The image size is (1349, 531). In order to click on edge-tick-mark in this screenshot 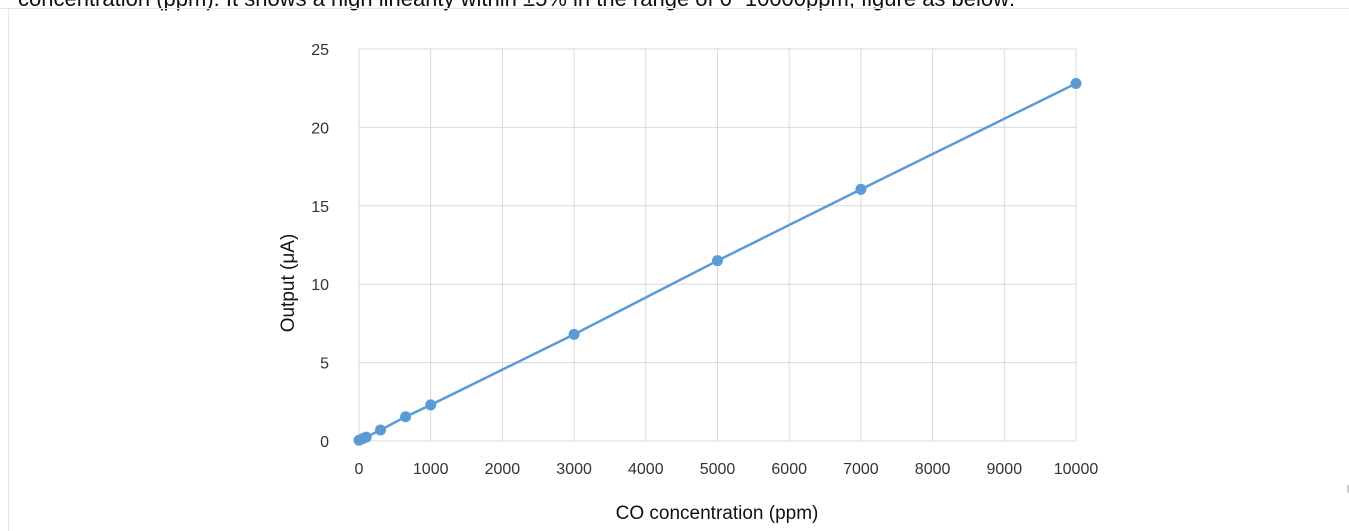, I will do `click(1348, 489)`.